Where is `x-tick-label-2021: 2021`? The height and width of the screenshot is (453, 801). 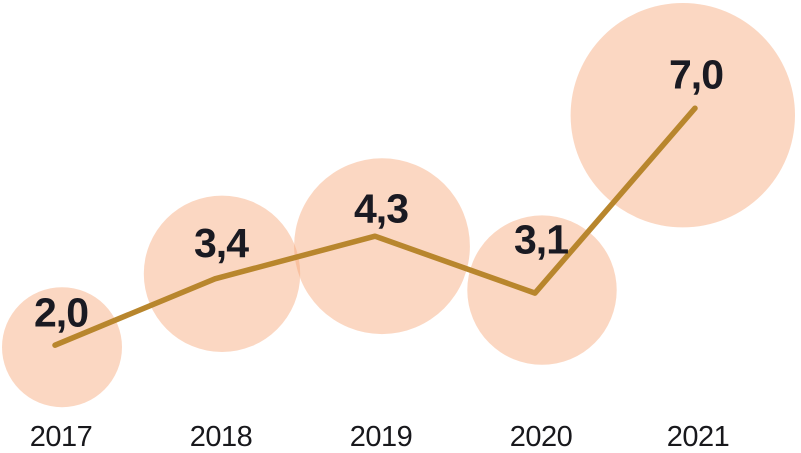
x-tick-label-2021: 2021 is located at coordinates (698, 437).